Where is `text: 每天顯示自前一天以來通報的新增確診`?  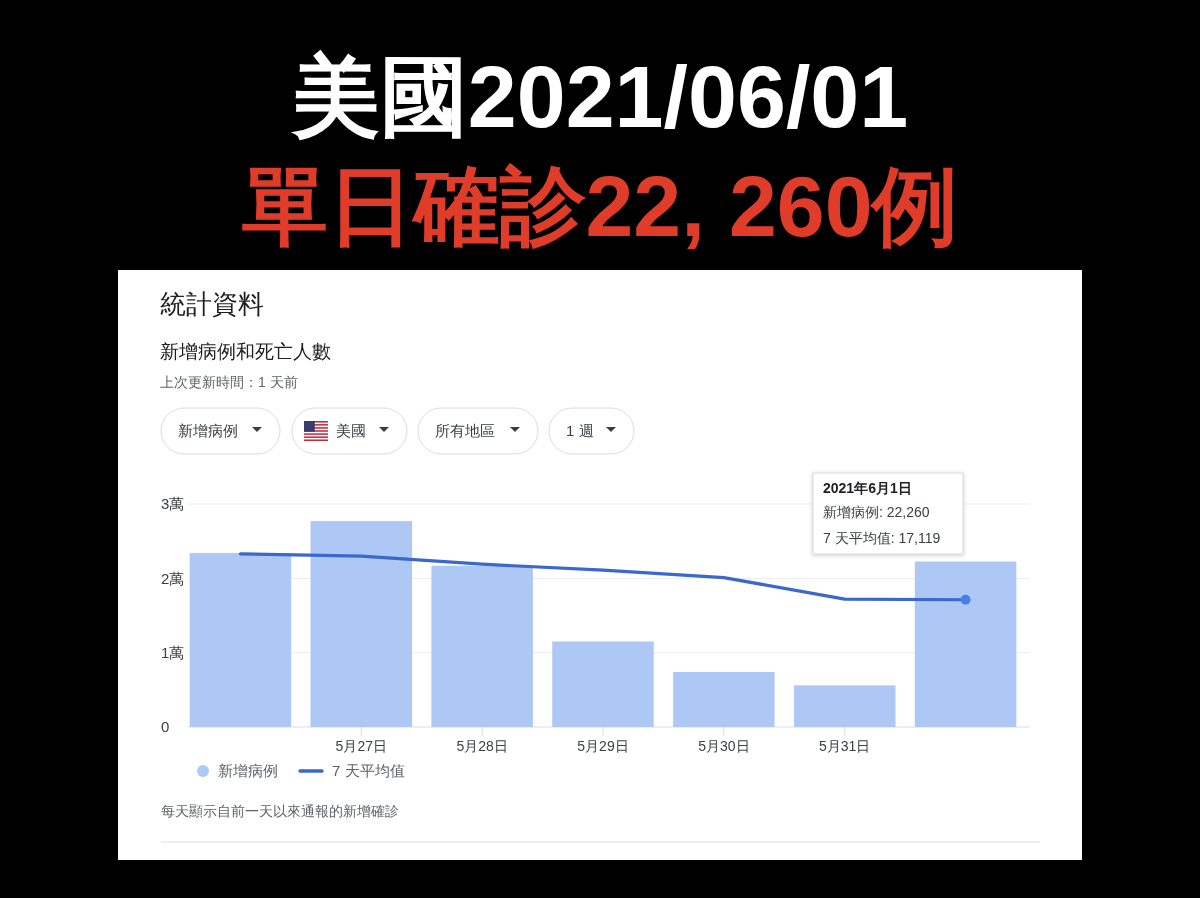 text: 每天顯示自前一天以來通報的新增確診 is located at coordinates (280, 811).